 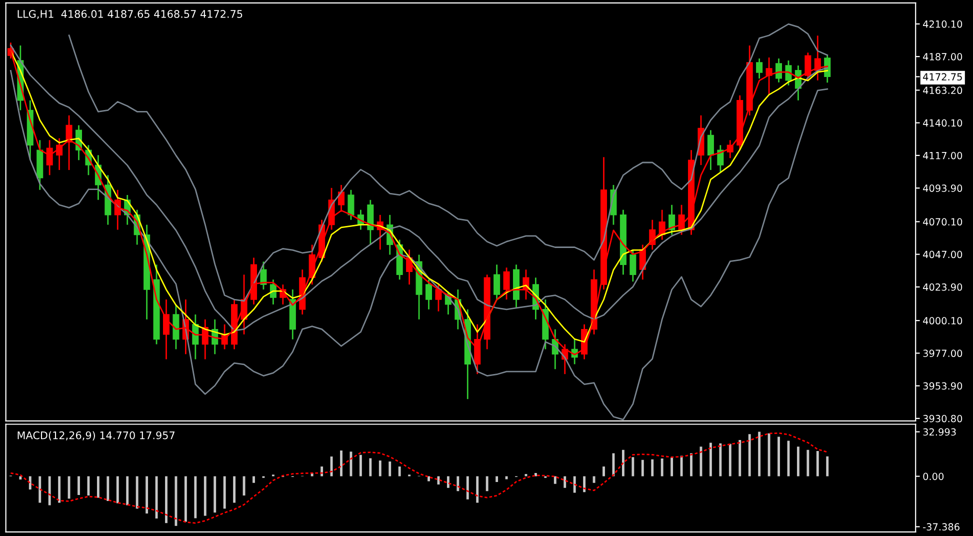 What do you see at coordinates (942, 123) in the screenshot?
I see `y-tick-label: 4140.10` at bounding box center [942, 123].